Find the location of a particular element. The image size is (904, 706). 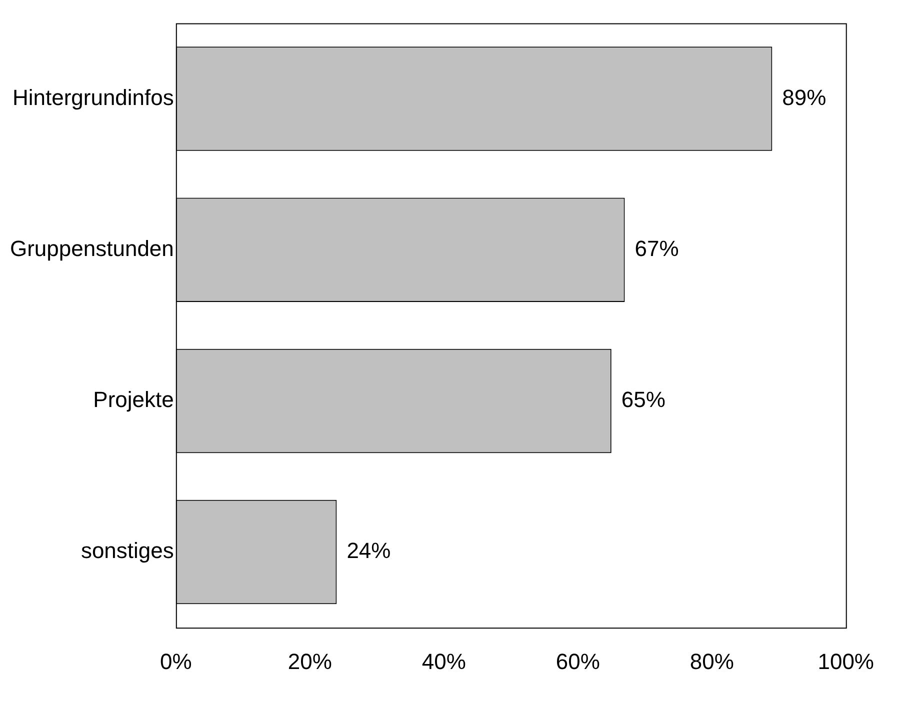

y-tick-label: Projekte is located at coordinates (133, 399).